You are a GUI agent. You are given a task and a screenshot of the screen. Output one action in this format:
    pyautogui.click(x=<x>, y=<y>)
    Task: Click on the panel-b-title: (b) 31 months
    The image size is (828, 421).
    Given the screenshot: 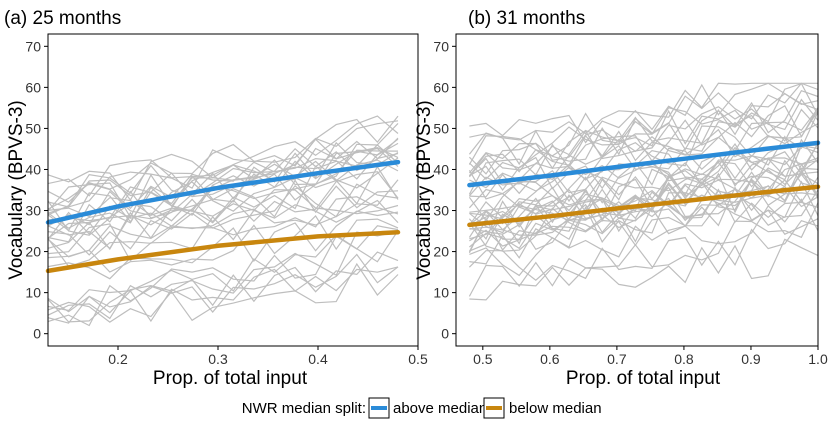 What is the action you would take?
    pyautogui.click(x=526, y=18)
    